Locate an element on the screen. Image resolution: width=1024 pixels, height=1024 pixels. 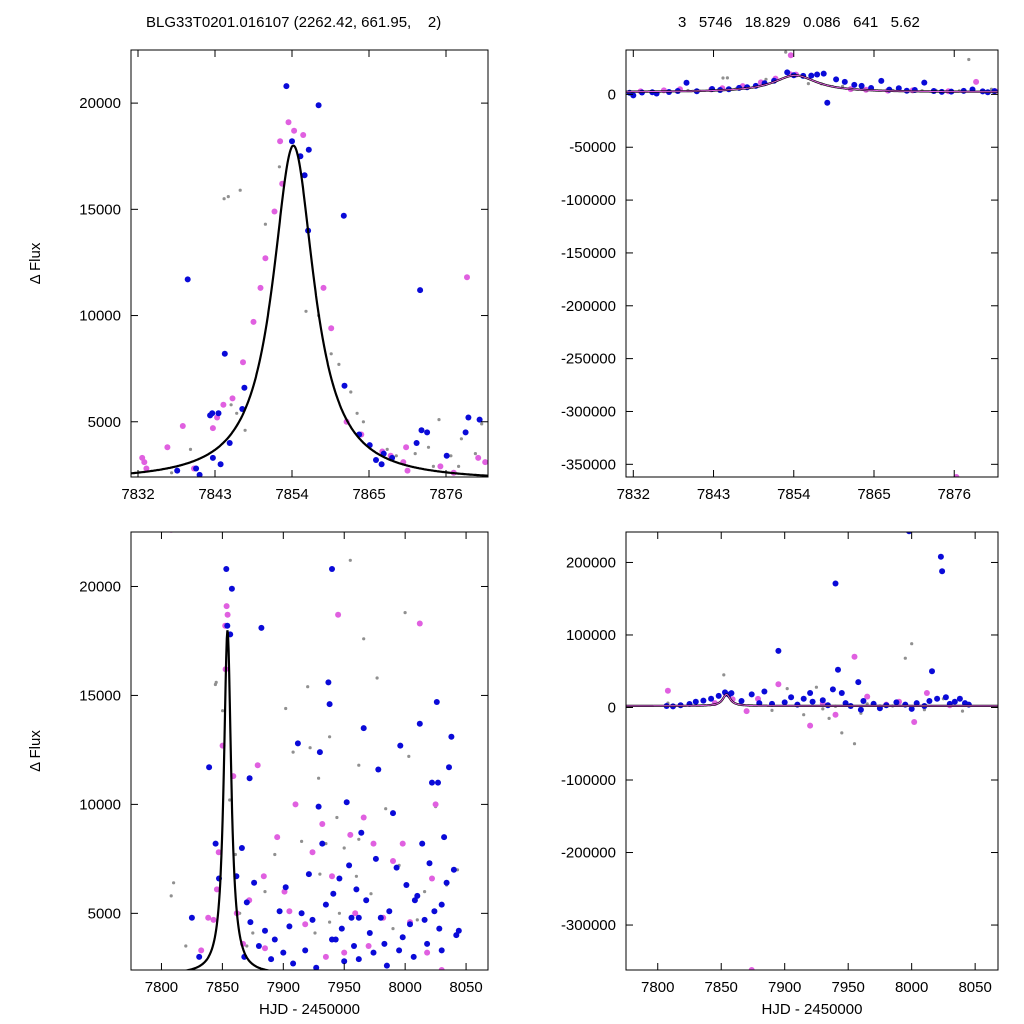
plot-frame is located at coordinates (309, 263).